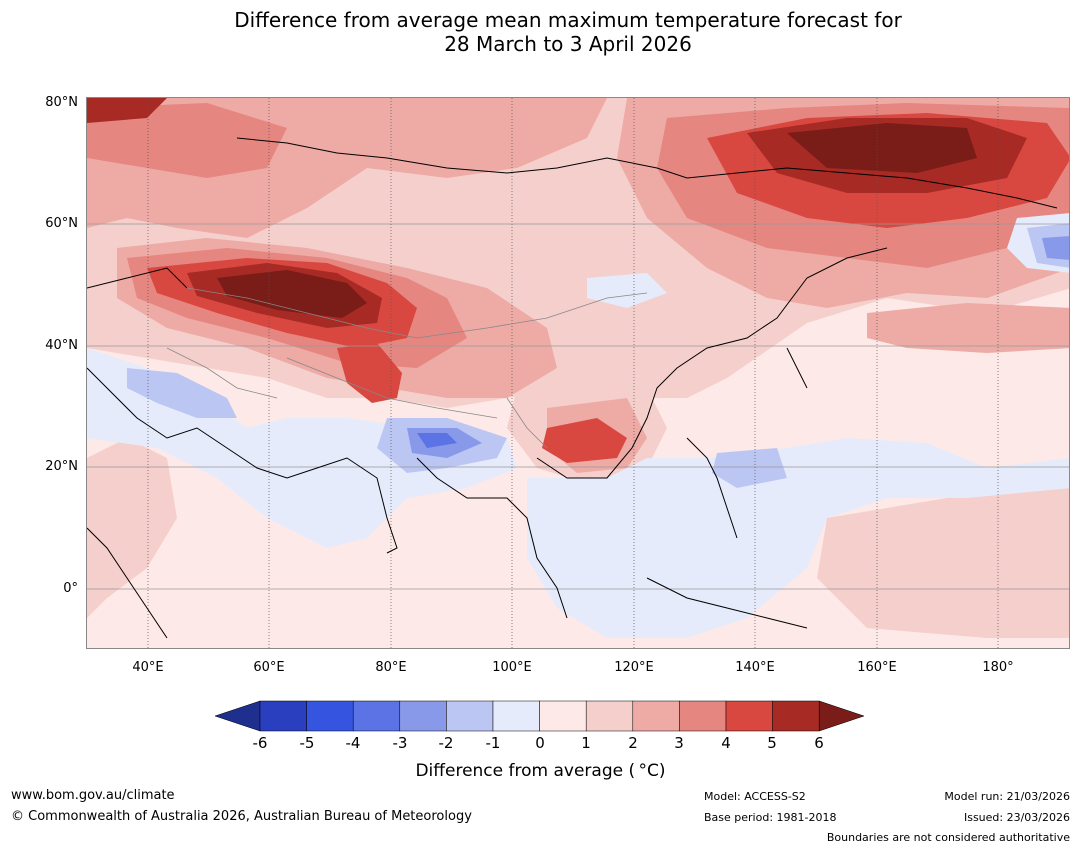 This screenshot has height=850, width=1081. I want to click on legend-colorbar, so click(540, 716).